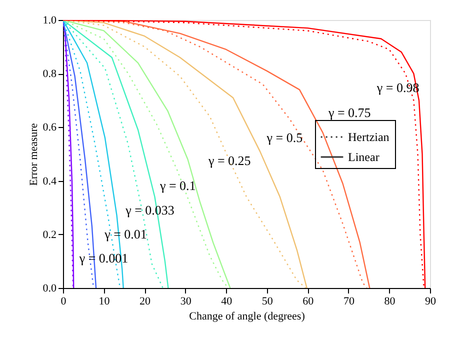  I want to click on y-tick-label: 1.0, so click(49, 20).